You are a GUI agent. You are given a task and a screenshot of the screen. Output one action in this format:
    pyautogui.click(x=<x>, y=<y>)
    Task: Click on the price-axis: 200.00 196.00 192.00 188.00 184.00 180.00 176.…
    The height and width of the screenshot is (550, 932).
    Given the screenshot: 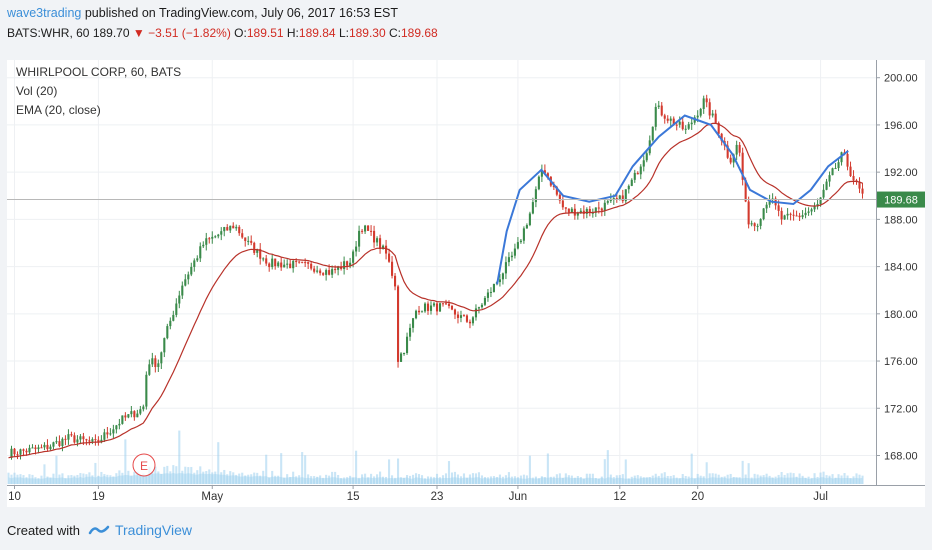 What is the action you would take?
    pyautogui.click(x=897, y=268)
    